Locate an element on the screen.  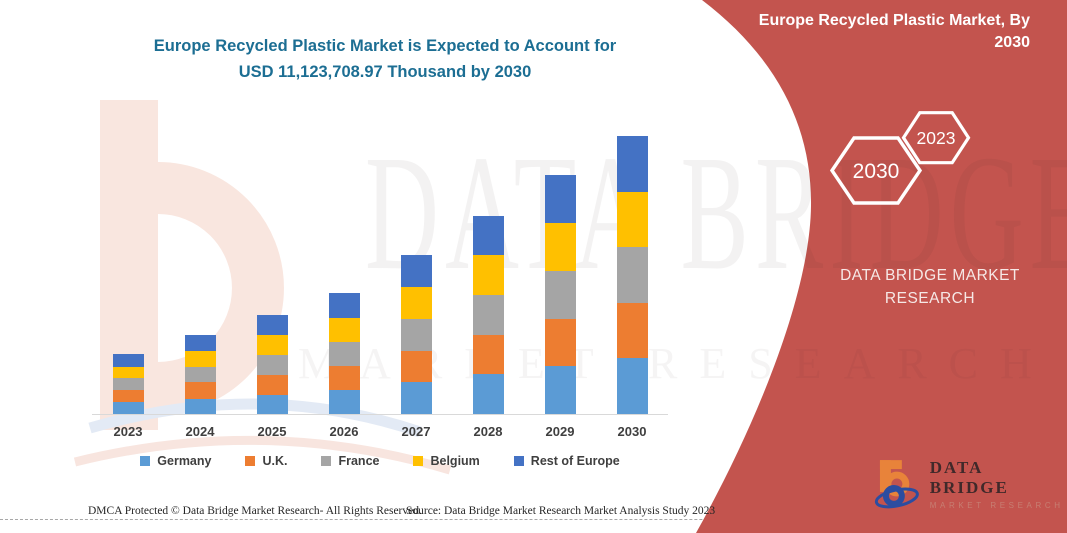
chart-legend: Germany U.K. France Belgium Rest of Europe is located at coordinates (380, 461).